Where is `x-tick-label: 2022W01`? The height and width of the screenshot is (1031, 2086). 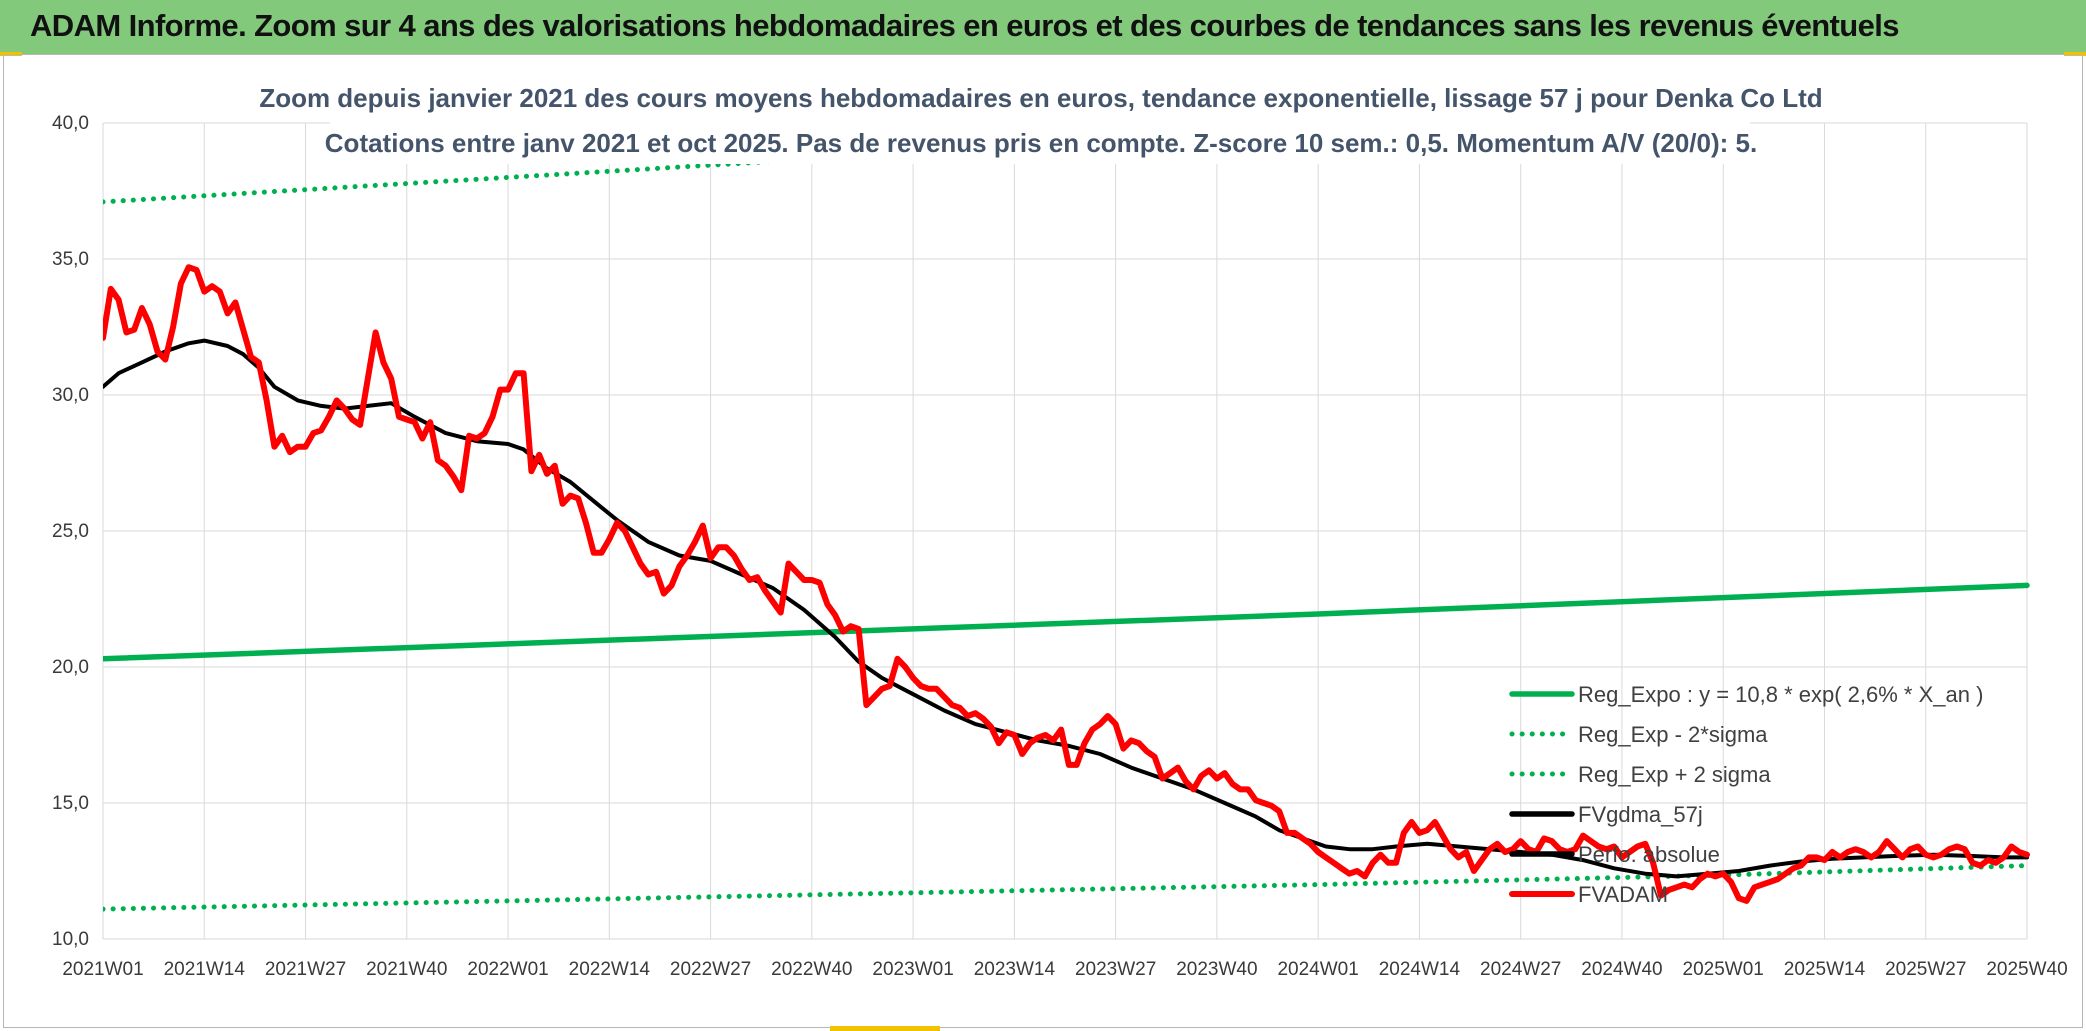
x-tick-label: 2022W01 is located at coordinates (507, 969).